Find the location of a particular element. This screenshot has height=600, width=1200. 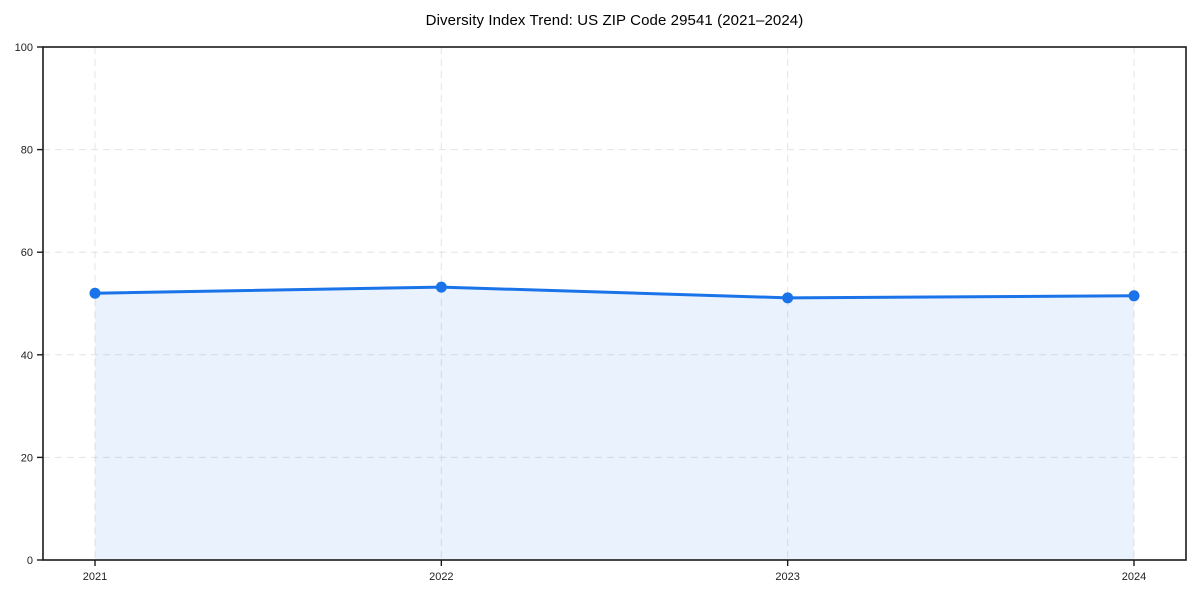

trend-line-path is located at coordinates (614, 292).